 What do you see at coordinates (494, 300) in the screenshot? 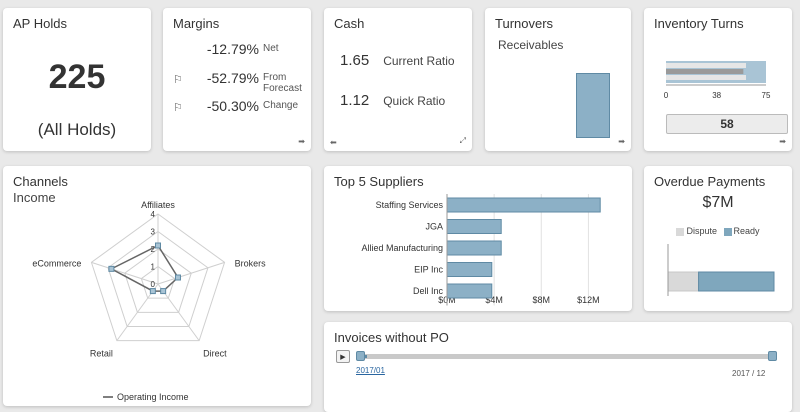
I see `supplier-x-tick: $4M` at bounding box center [494, 300].